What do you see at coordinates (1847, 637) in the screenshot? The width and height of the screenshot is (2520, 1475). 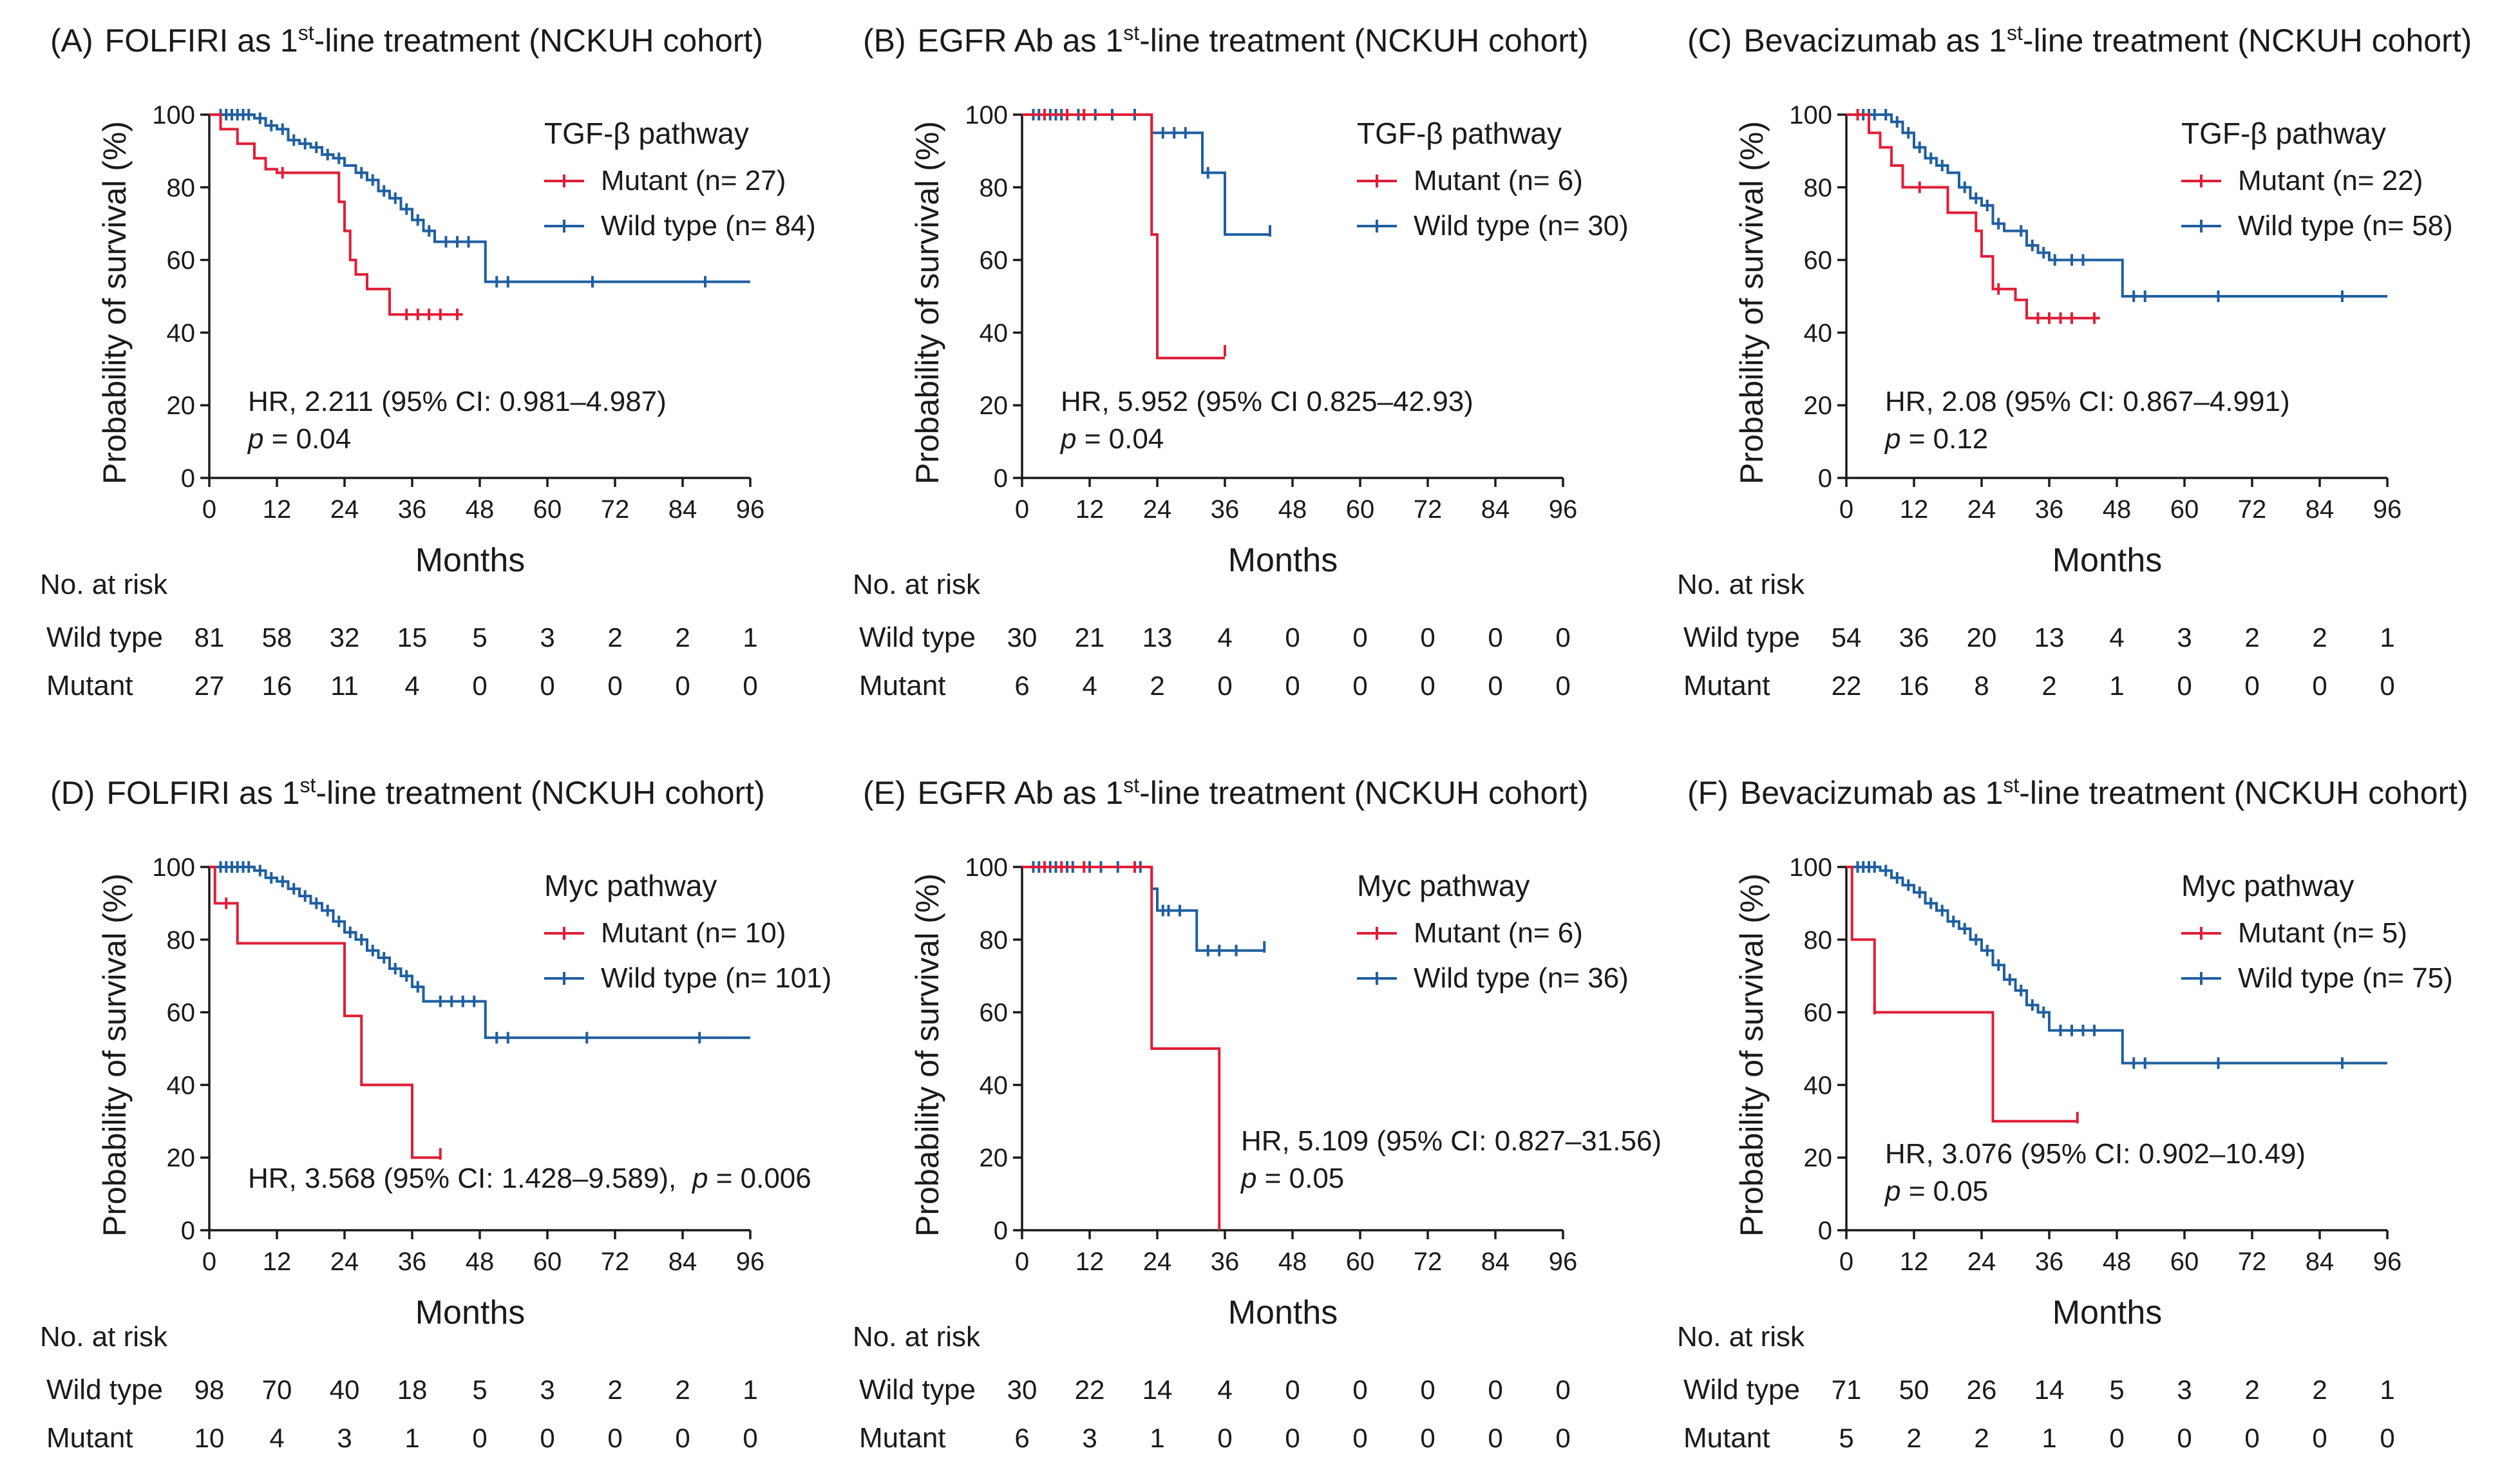 I see `risk-count-wild-type: 54` at bounding box center [1847, 637].